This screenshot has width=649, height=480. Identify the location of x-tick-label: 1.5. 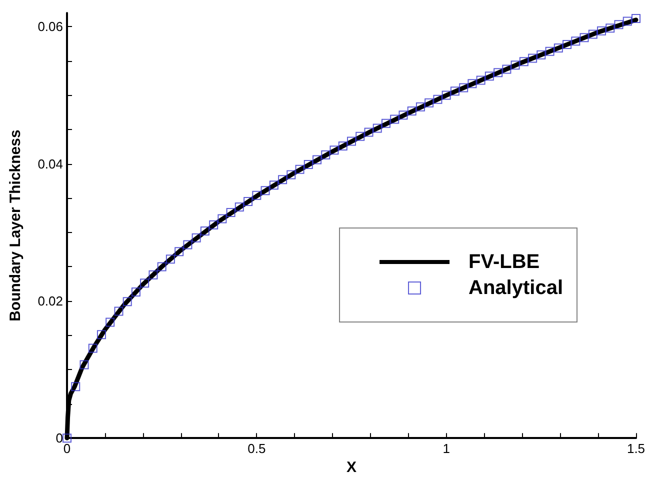
(636, 448).